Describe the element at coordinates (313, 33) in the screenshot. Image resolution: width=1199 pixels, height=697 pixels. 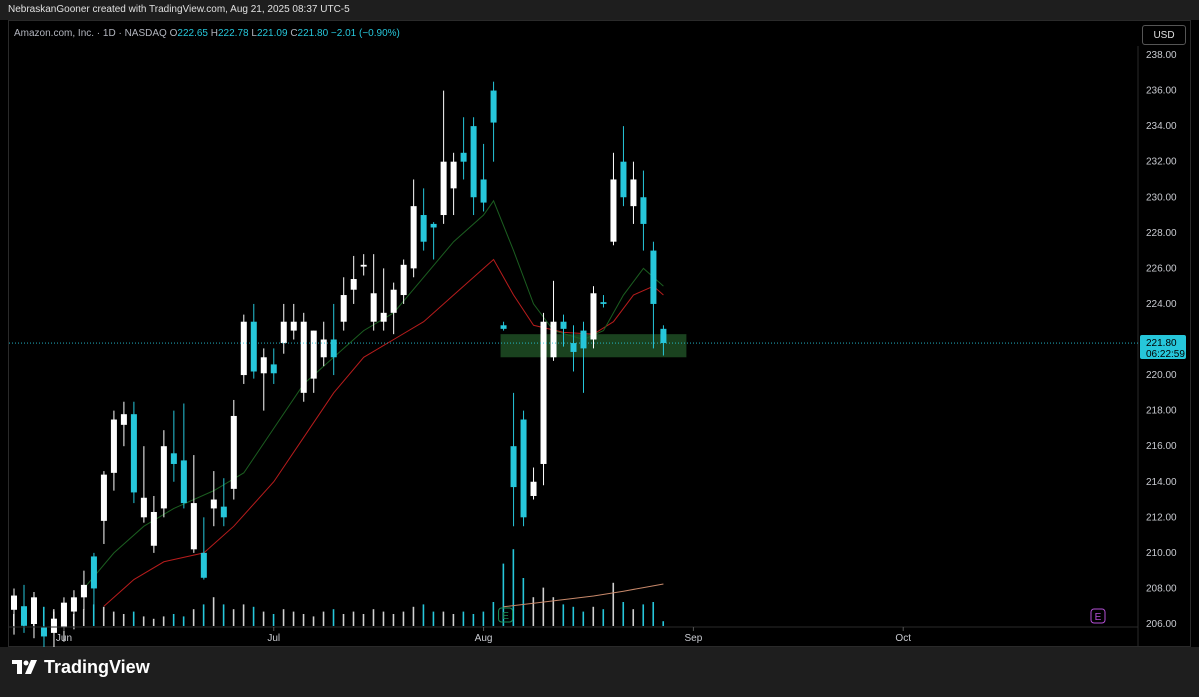
I see `close-value: 221.80` at that location.